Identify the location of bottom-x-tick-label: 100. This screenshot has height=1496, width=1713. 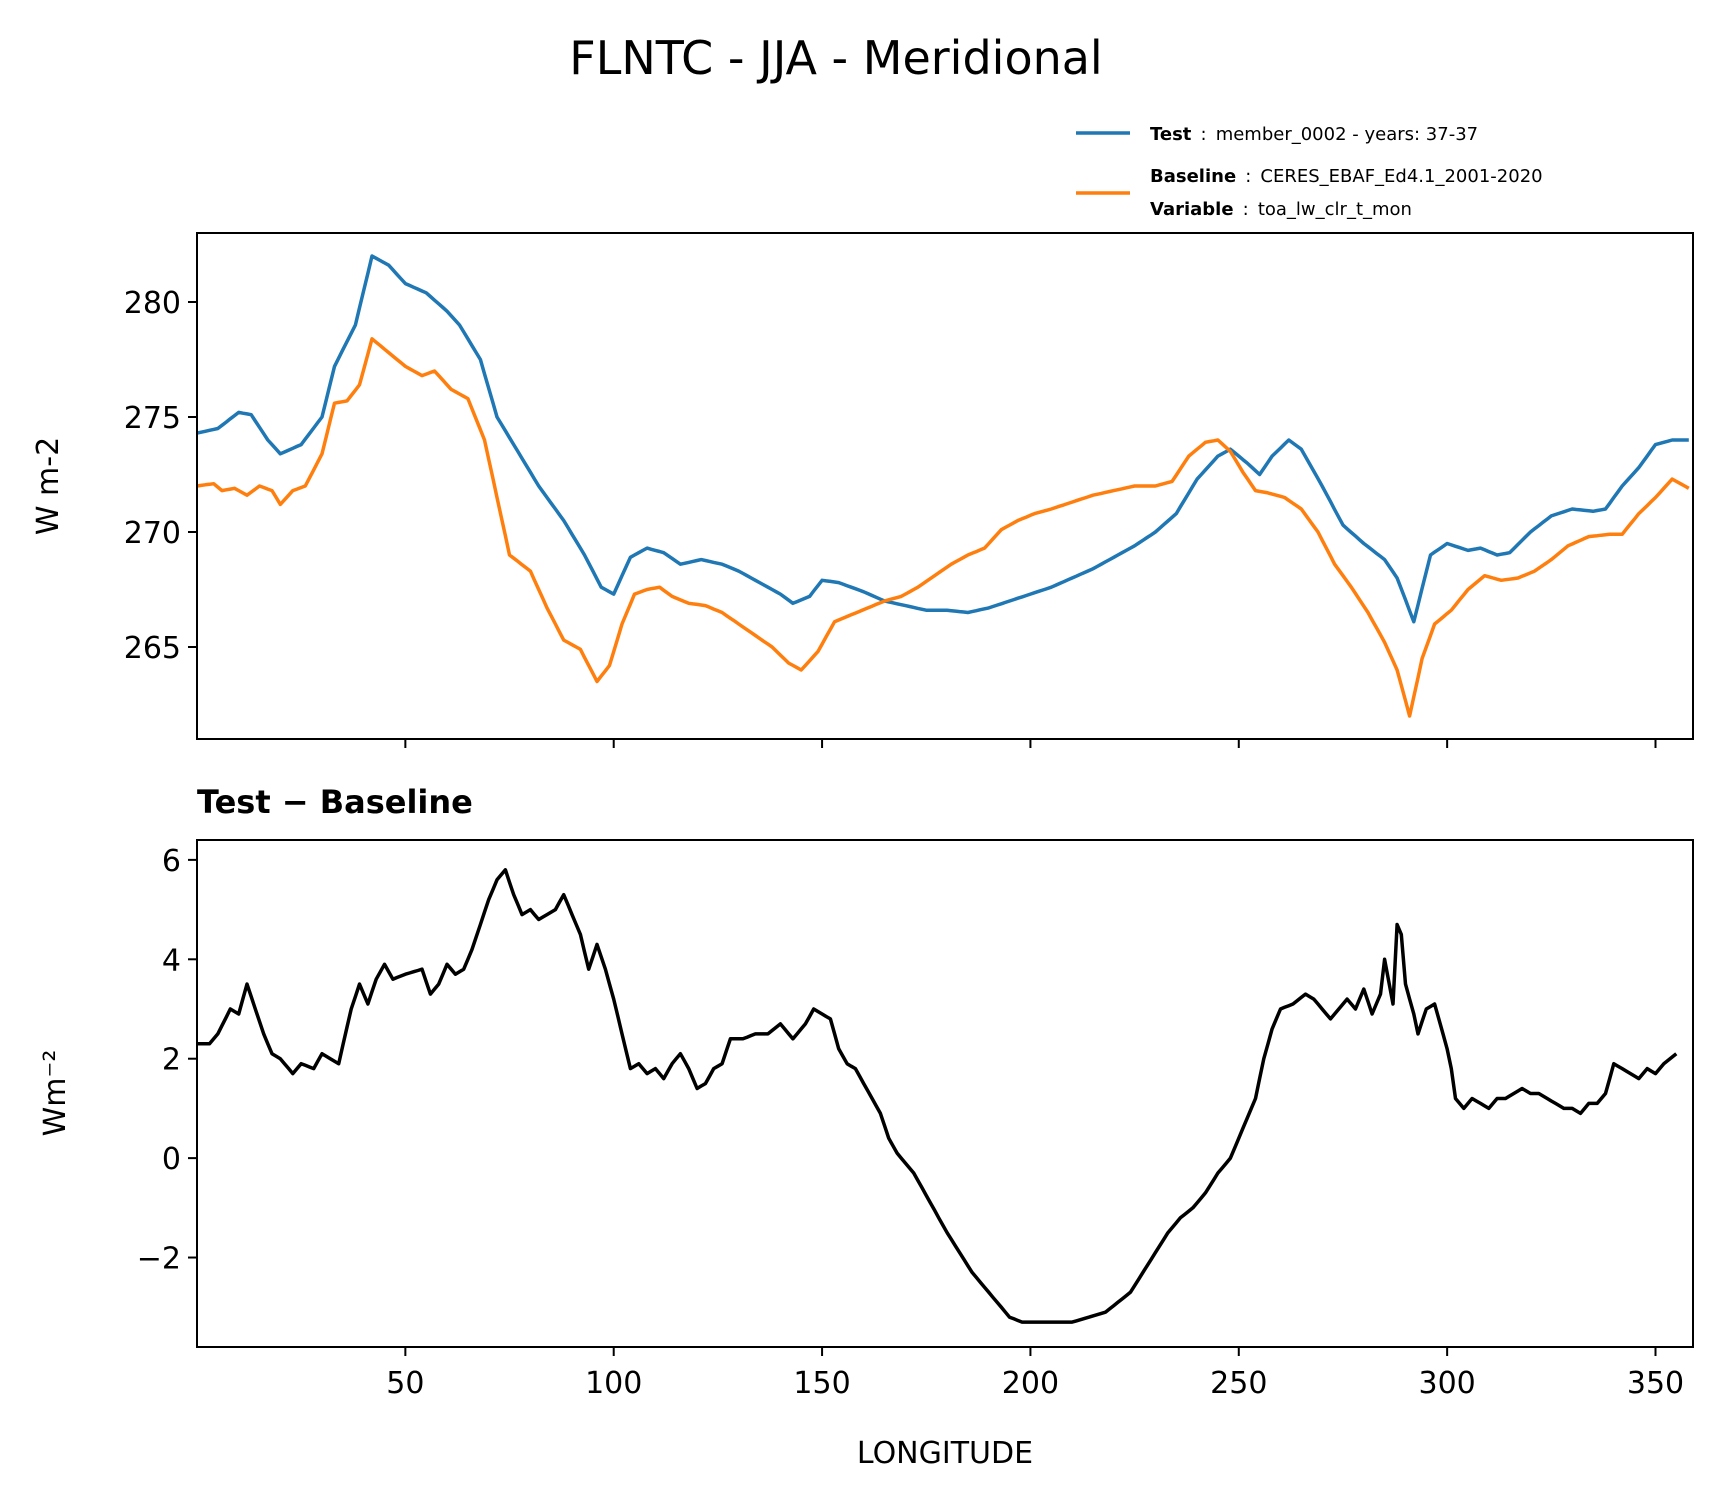
(613, 1383).